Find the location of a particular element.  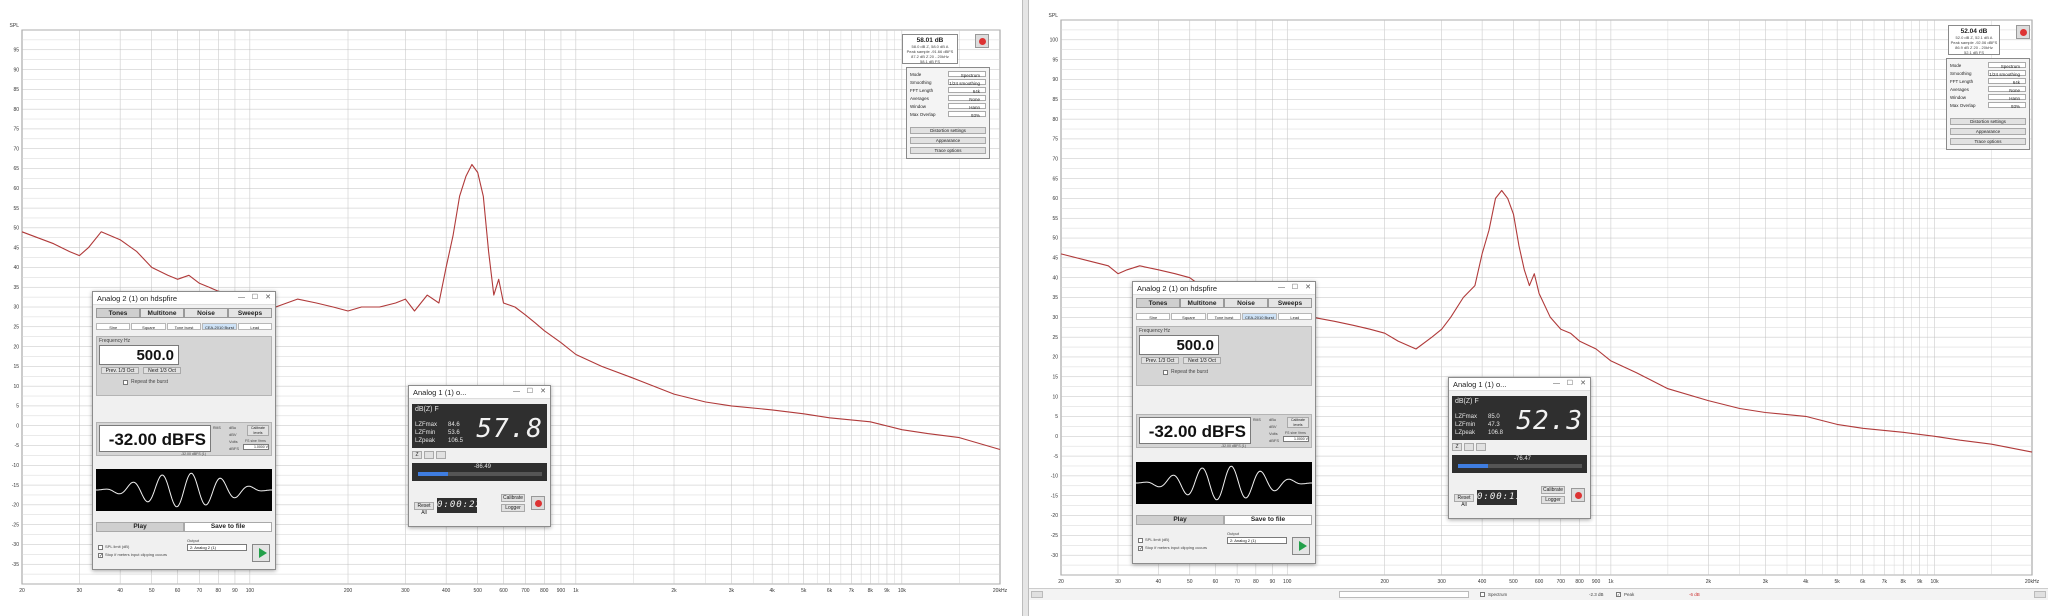

status-field is located at coordinates (1404, 594).